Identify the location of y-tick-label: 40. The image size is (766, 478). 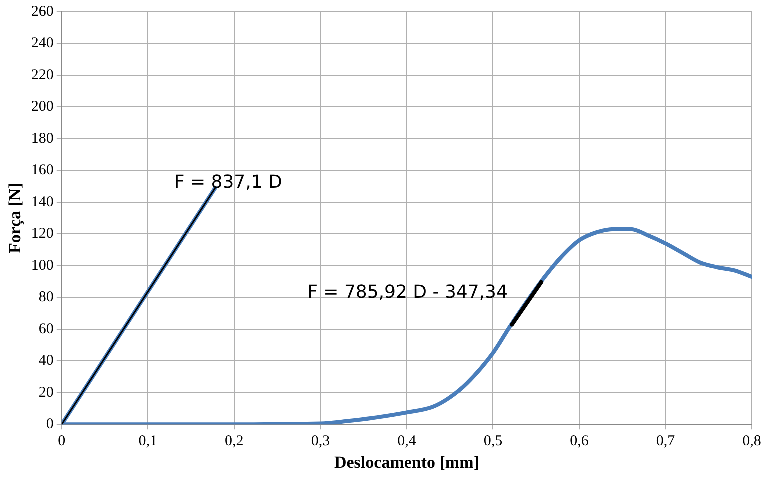
(46, 361).